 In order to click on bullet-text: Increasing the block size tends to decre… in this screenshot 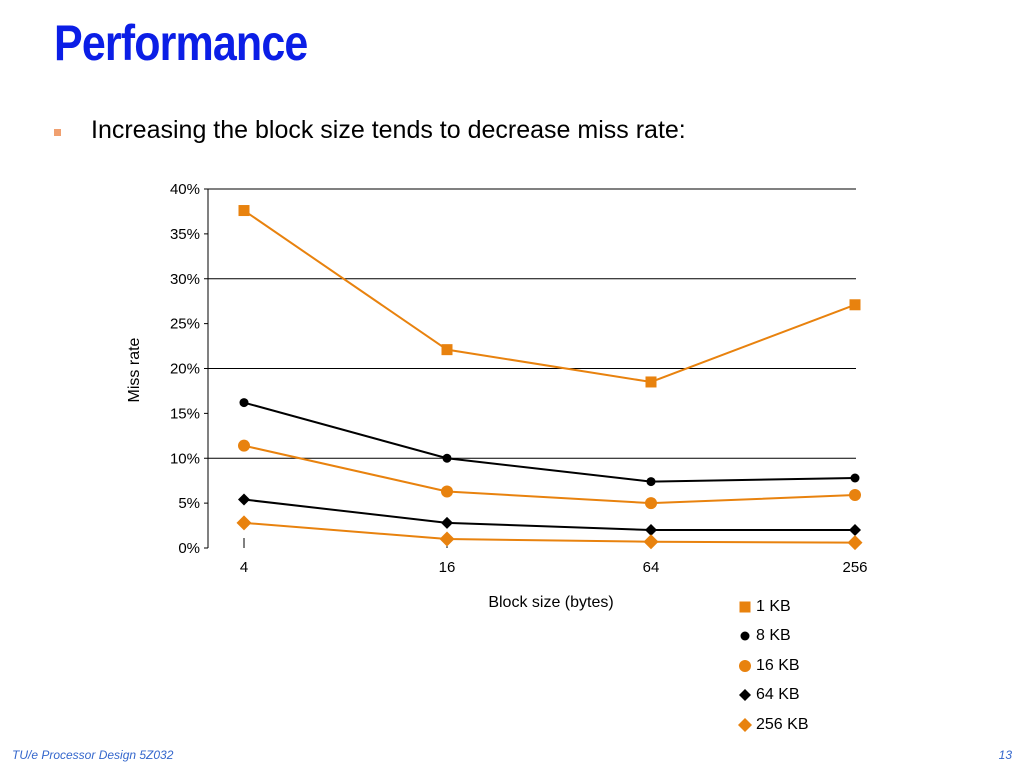, I will do `click(388, 130)`.